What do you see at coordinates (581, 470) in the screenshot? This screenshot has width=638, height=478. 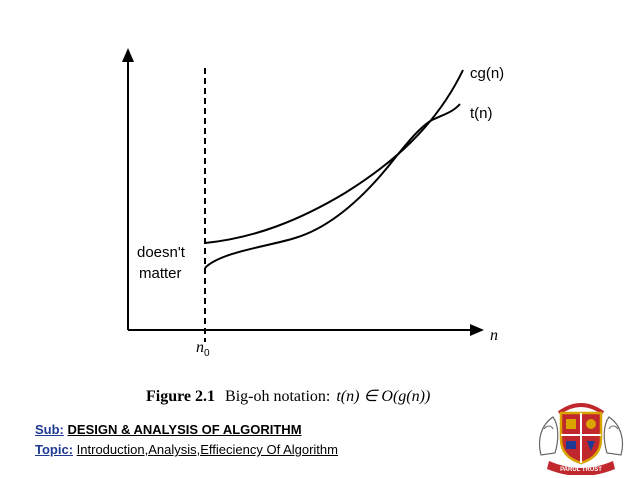 I see `logo-banner-text: PARUL TRUST` at bounding box center [581, 470].